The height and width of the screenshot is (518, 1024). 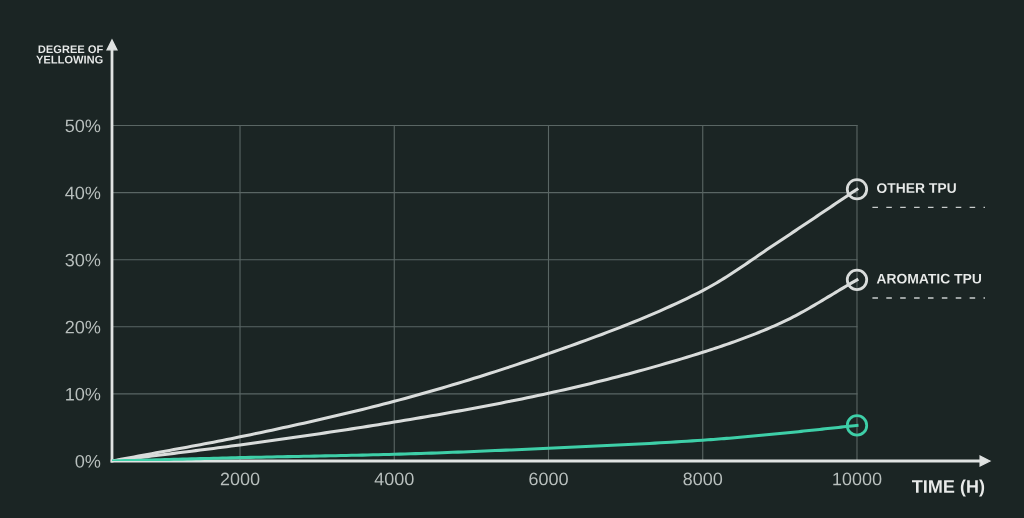 I want to click on series-label: AROMATIC TPU, so click(x=929, y=278).